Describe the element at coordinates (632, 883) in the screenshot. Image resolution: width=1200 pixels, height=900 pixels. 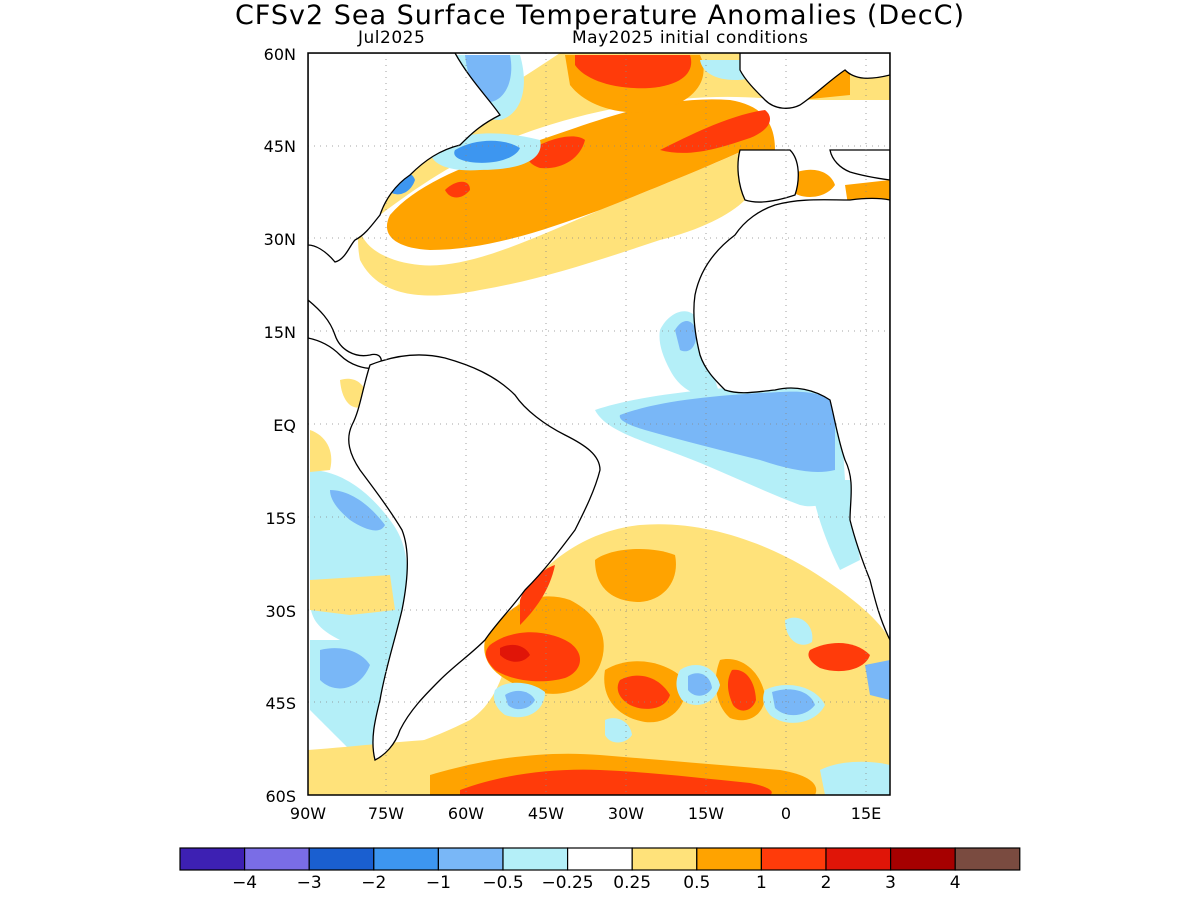
I see `colorbar-label: 0.25` at that location.